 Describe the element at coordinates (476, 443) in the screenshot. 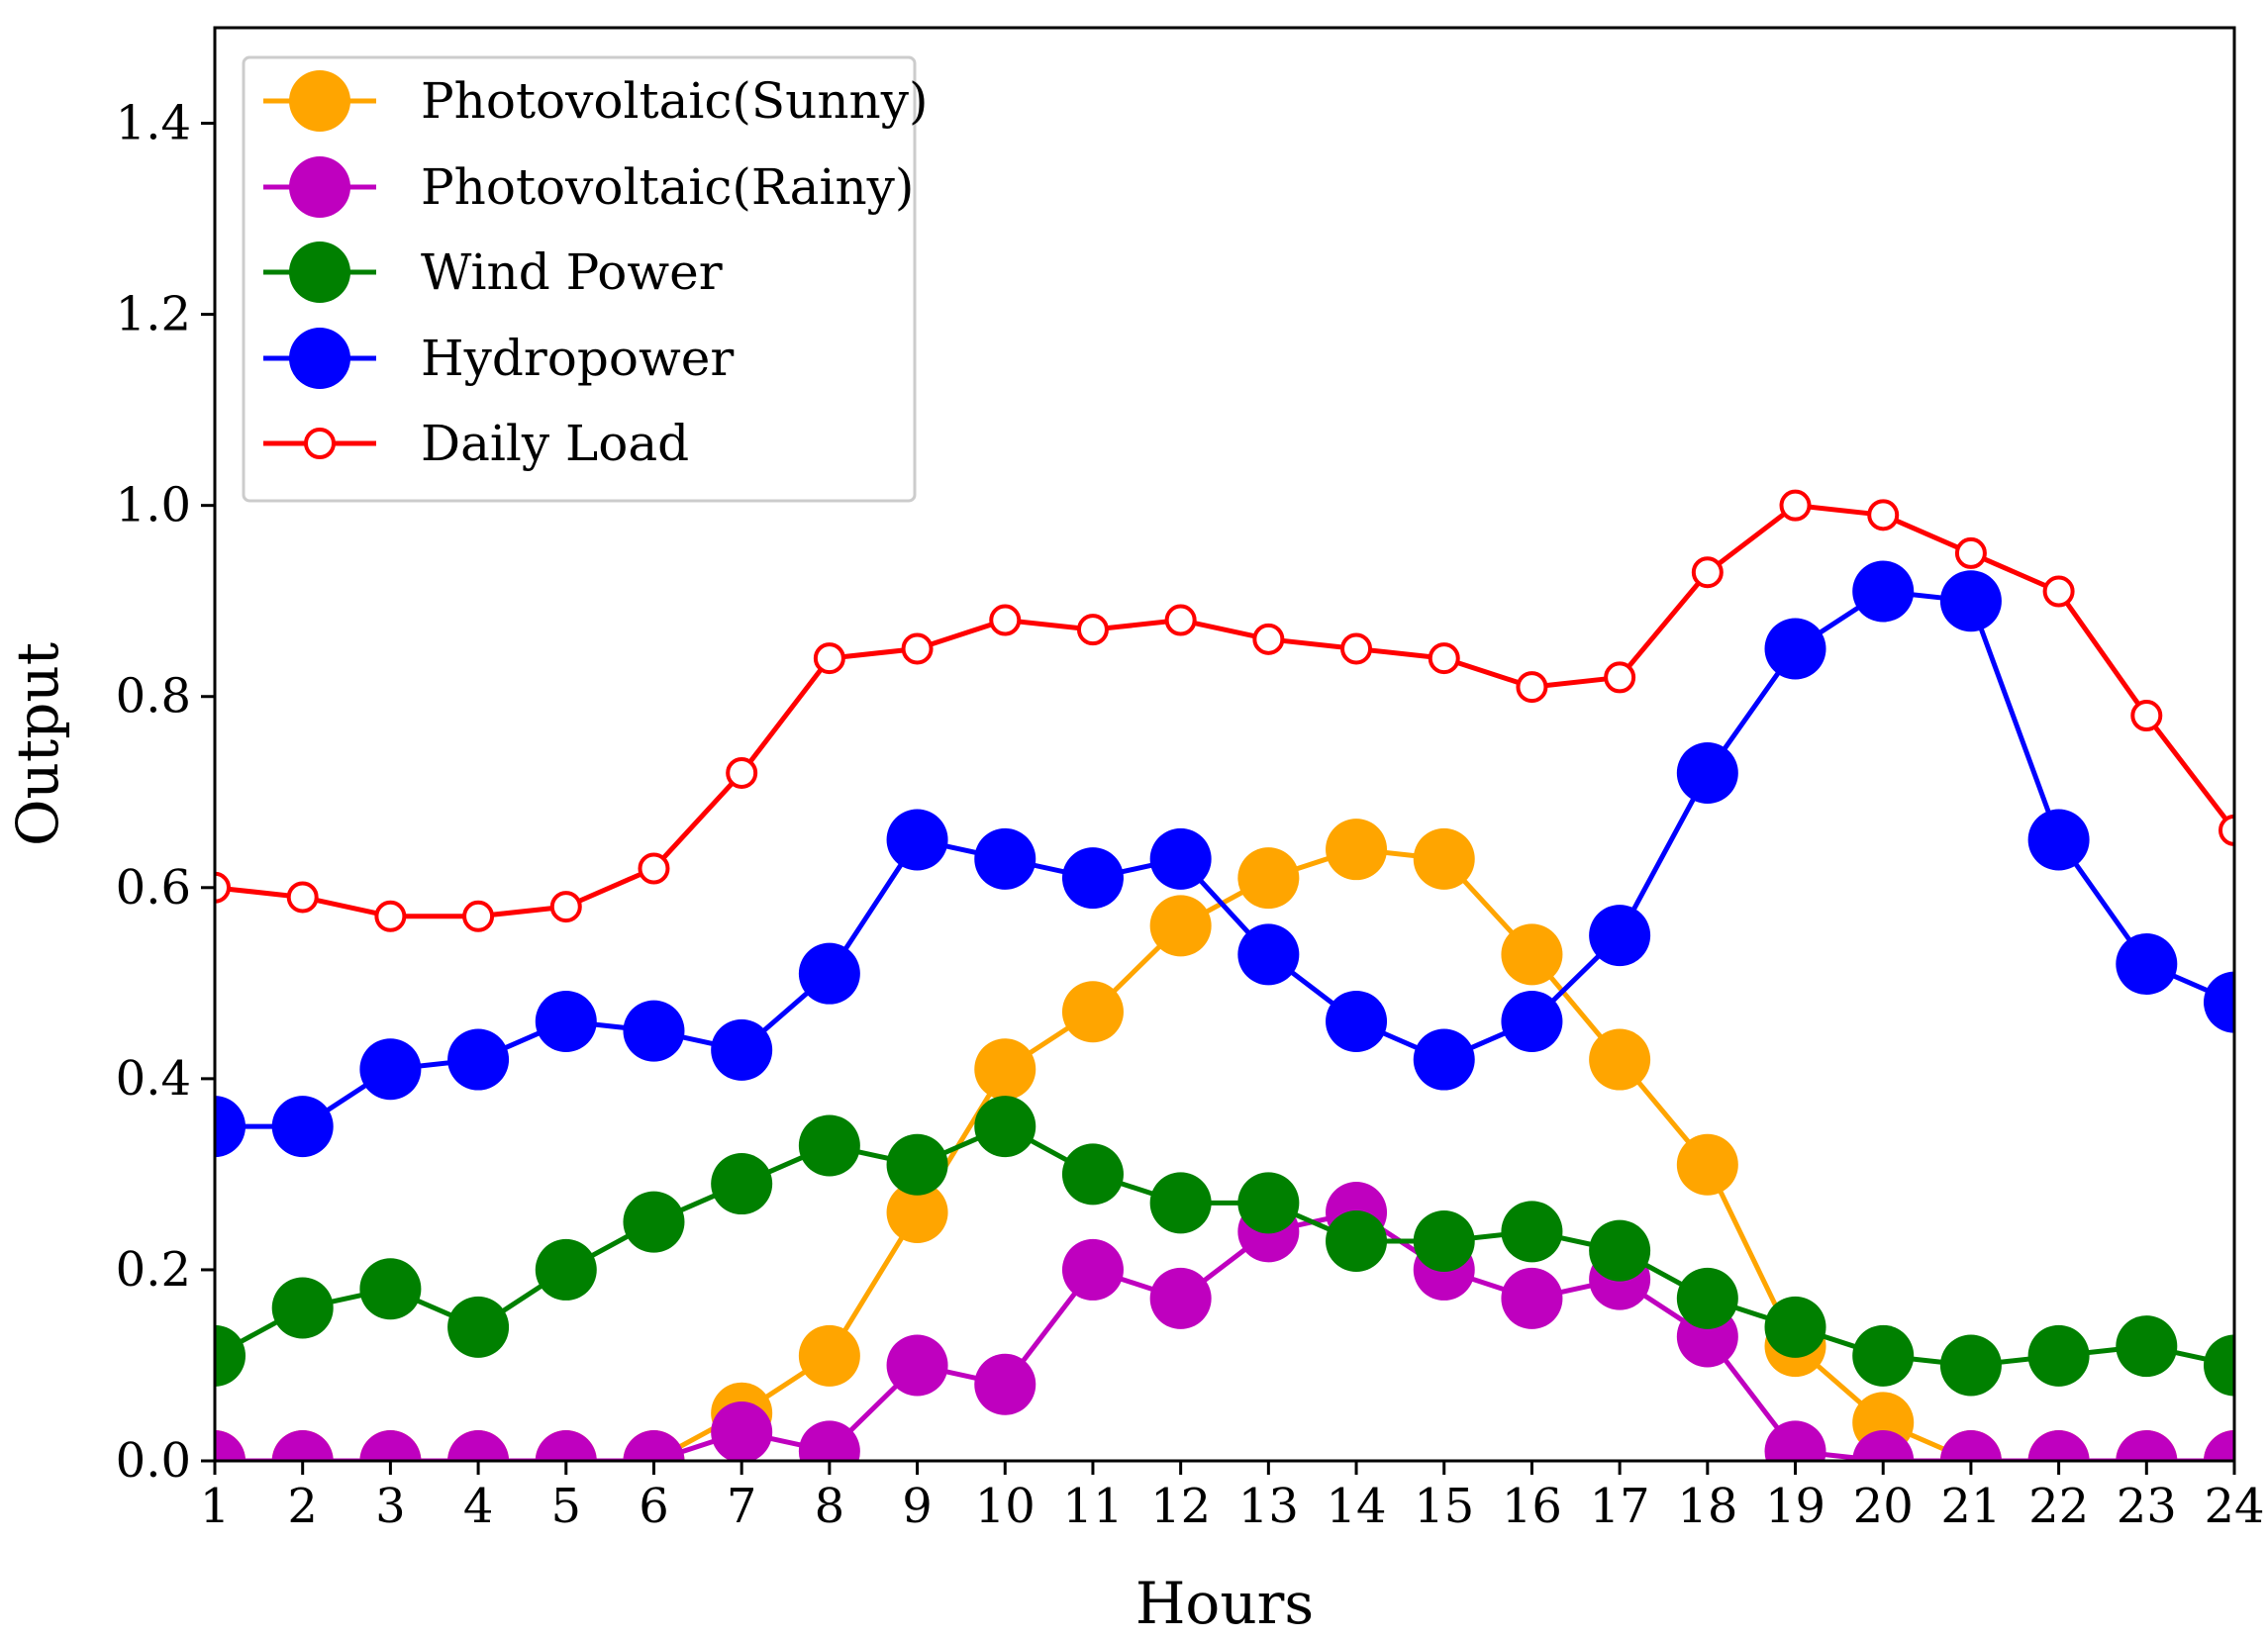

I see `legend-item-daily-load: Daily Load` at that location.